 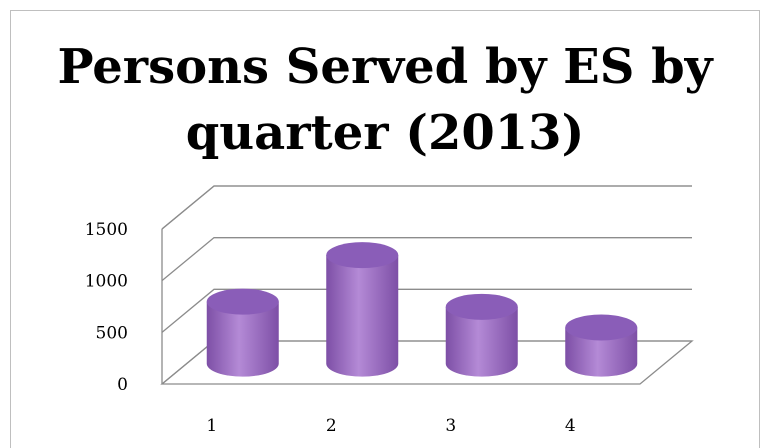 What do you see at coordinates (112, 333) in the screenshot?
I see `y-tick-label-1: 500` at bounding box center [112, 333].